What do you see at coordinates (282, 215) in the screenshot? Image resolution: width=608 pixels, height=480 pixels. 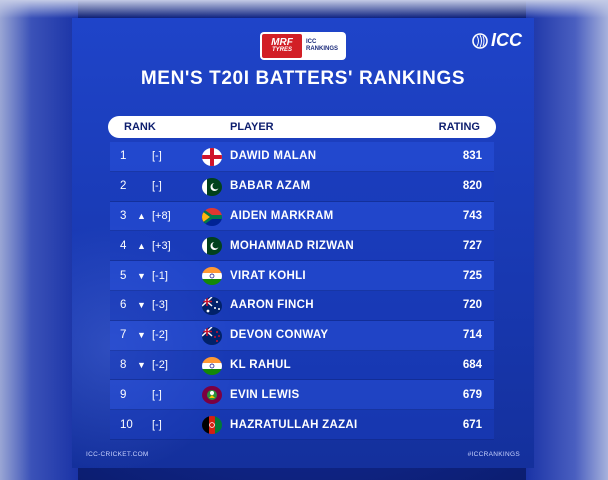 I see `player-name: AIDEN MARKRAM` at bounding box center [282, 215].